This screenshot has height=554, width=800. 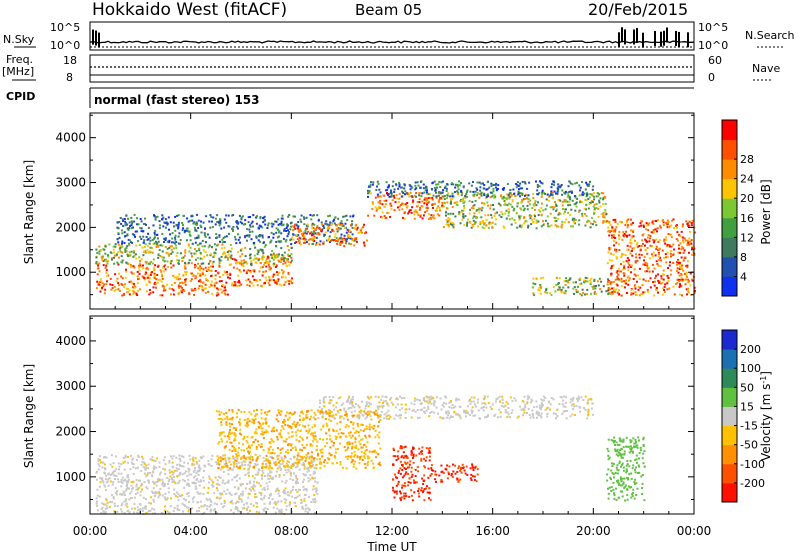 What do you see at coordinates (664, 38) in the screenshot?
I see `nsky-spike` at bounding box center [664, 38].